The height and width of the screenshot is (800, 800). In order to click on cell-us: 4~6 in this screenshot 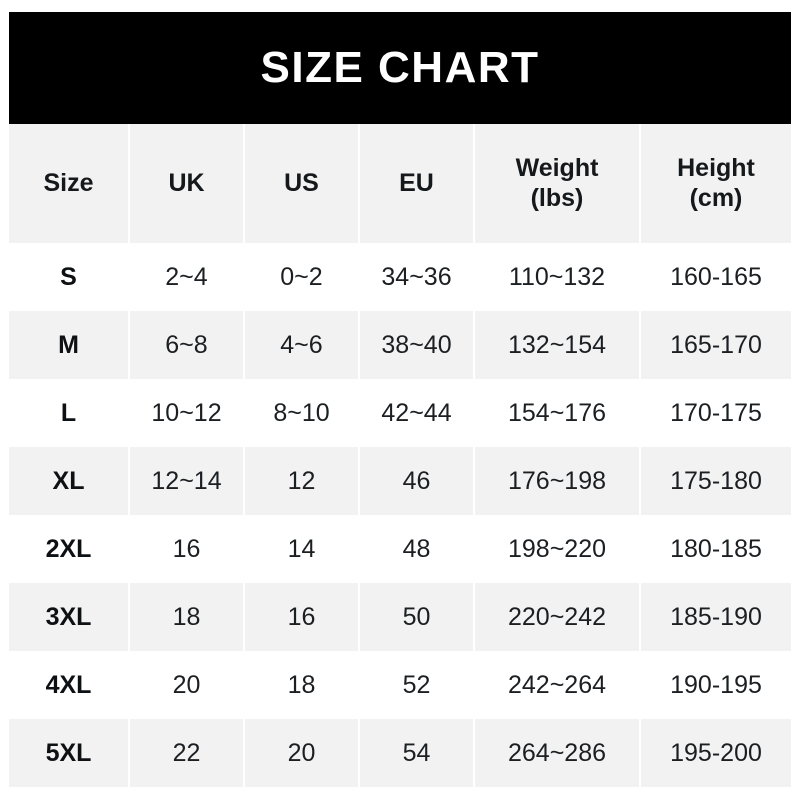, I will do `click(302, 345)`.